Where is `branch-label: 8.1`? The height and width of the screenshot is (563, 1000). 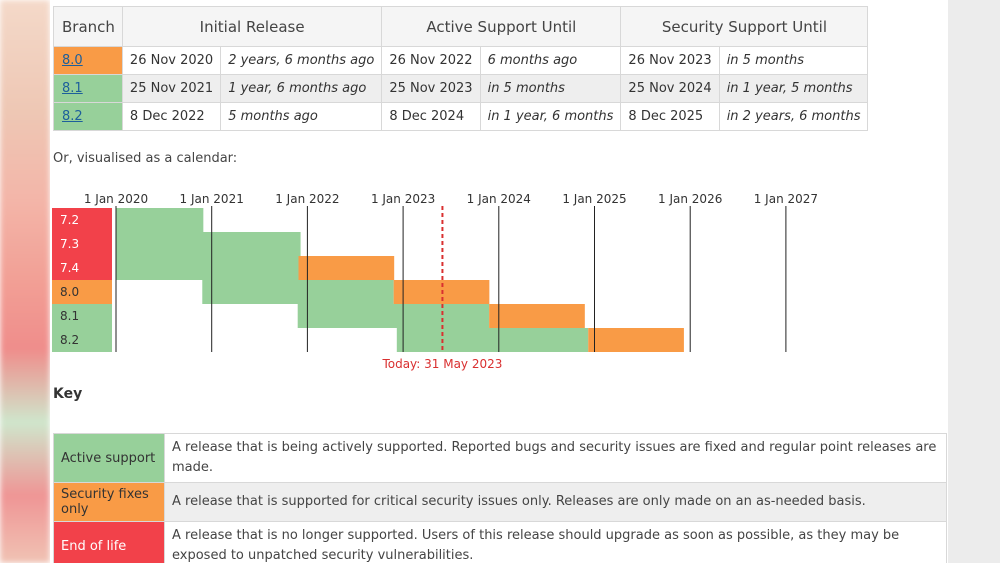 branch-label: 8.1 is located at coordinates (69, 316).